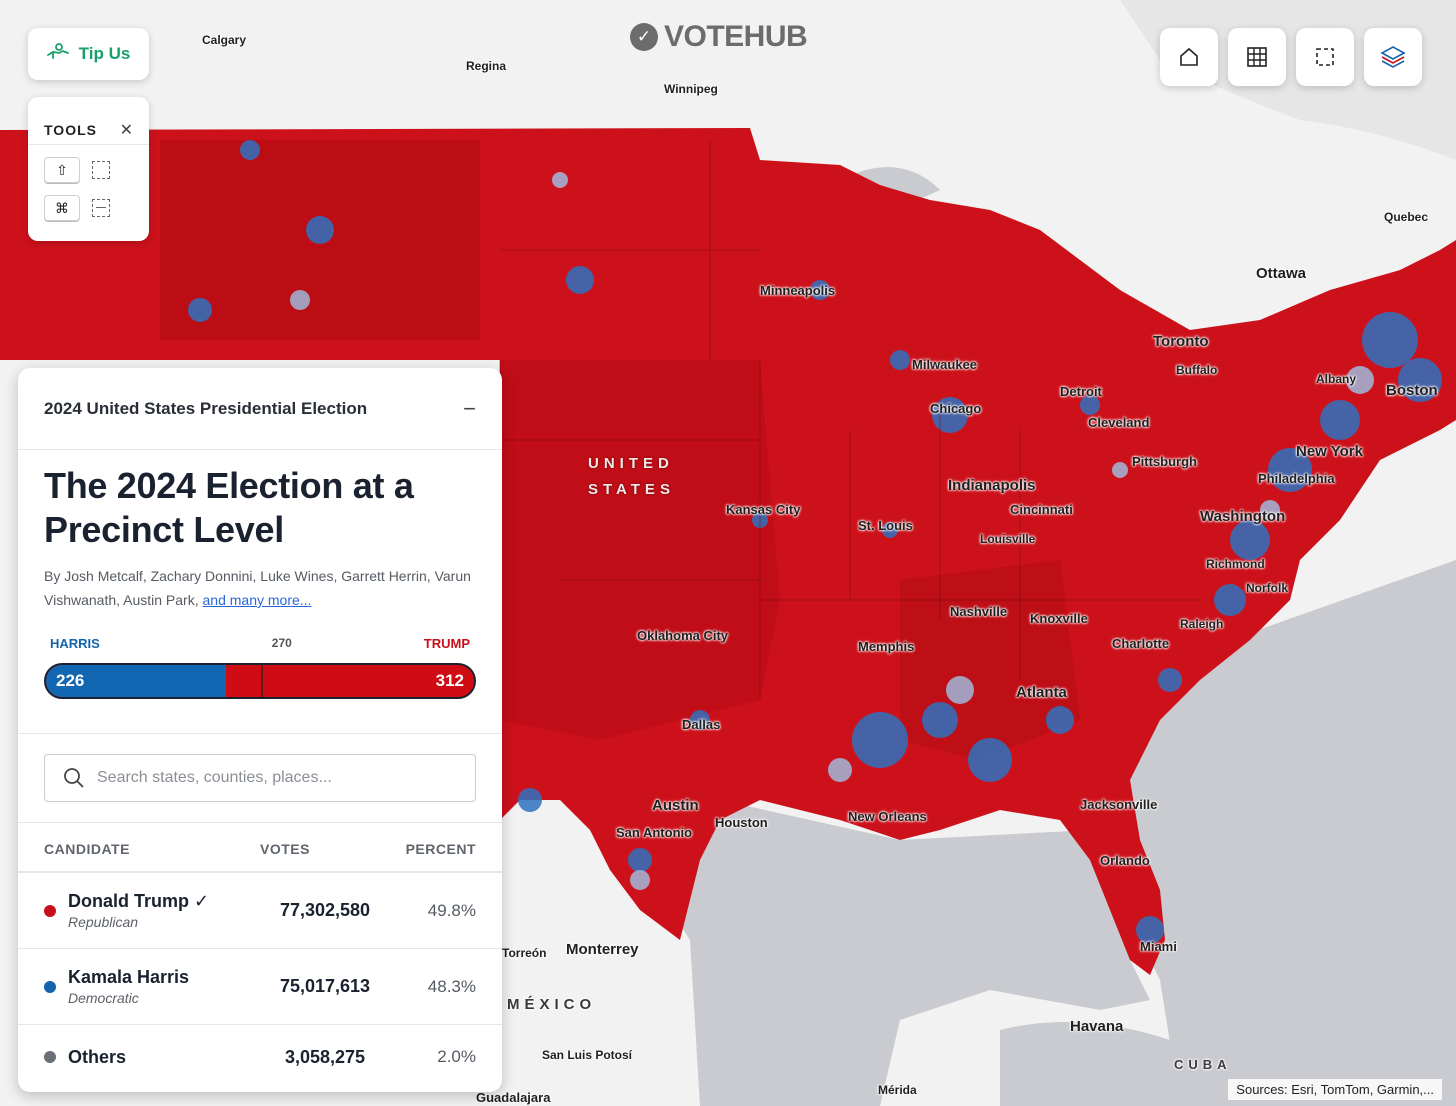 The width and height of the screenshot is (1456, 1106). I want to click on place-label: San Antonio, so click(654, 832).